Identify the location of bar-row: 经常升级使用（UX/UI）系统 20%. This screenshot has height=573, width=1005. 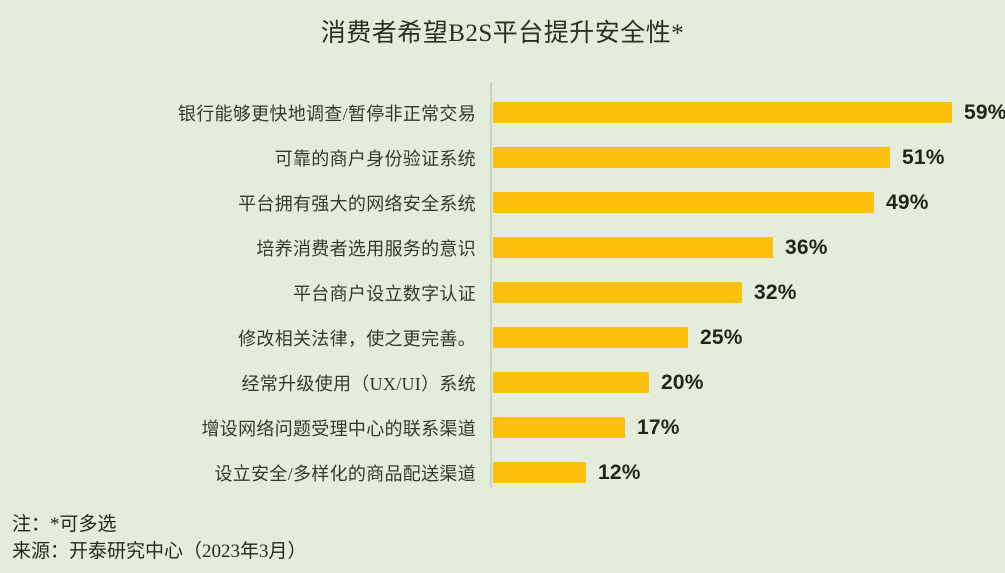
(502, 382).